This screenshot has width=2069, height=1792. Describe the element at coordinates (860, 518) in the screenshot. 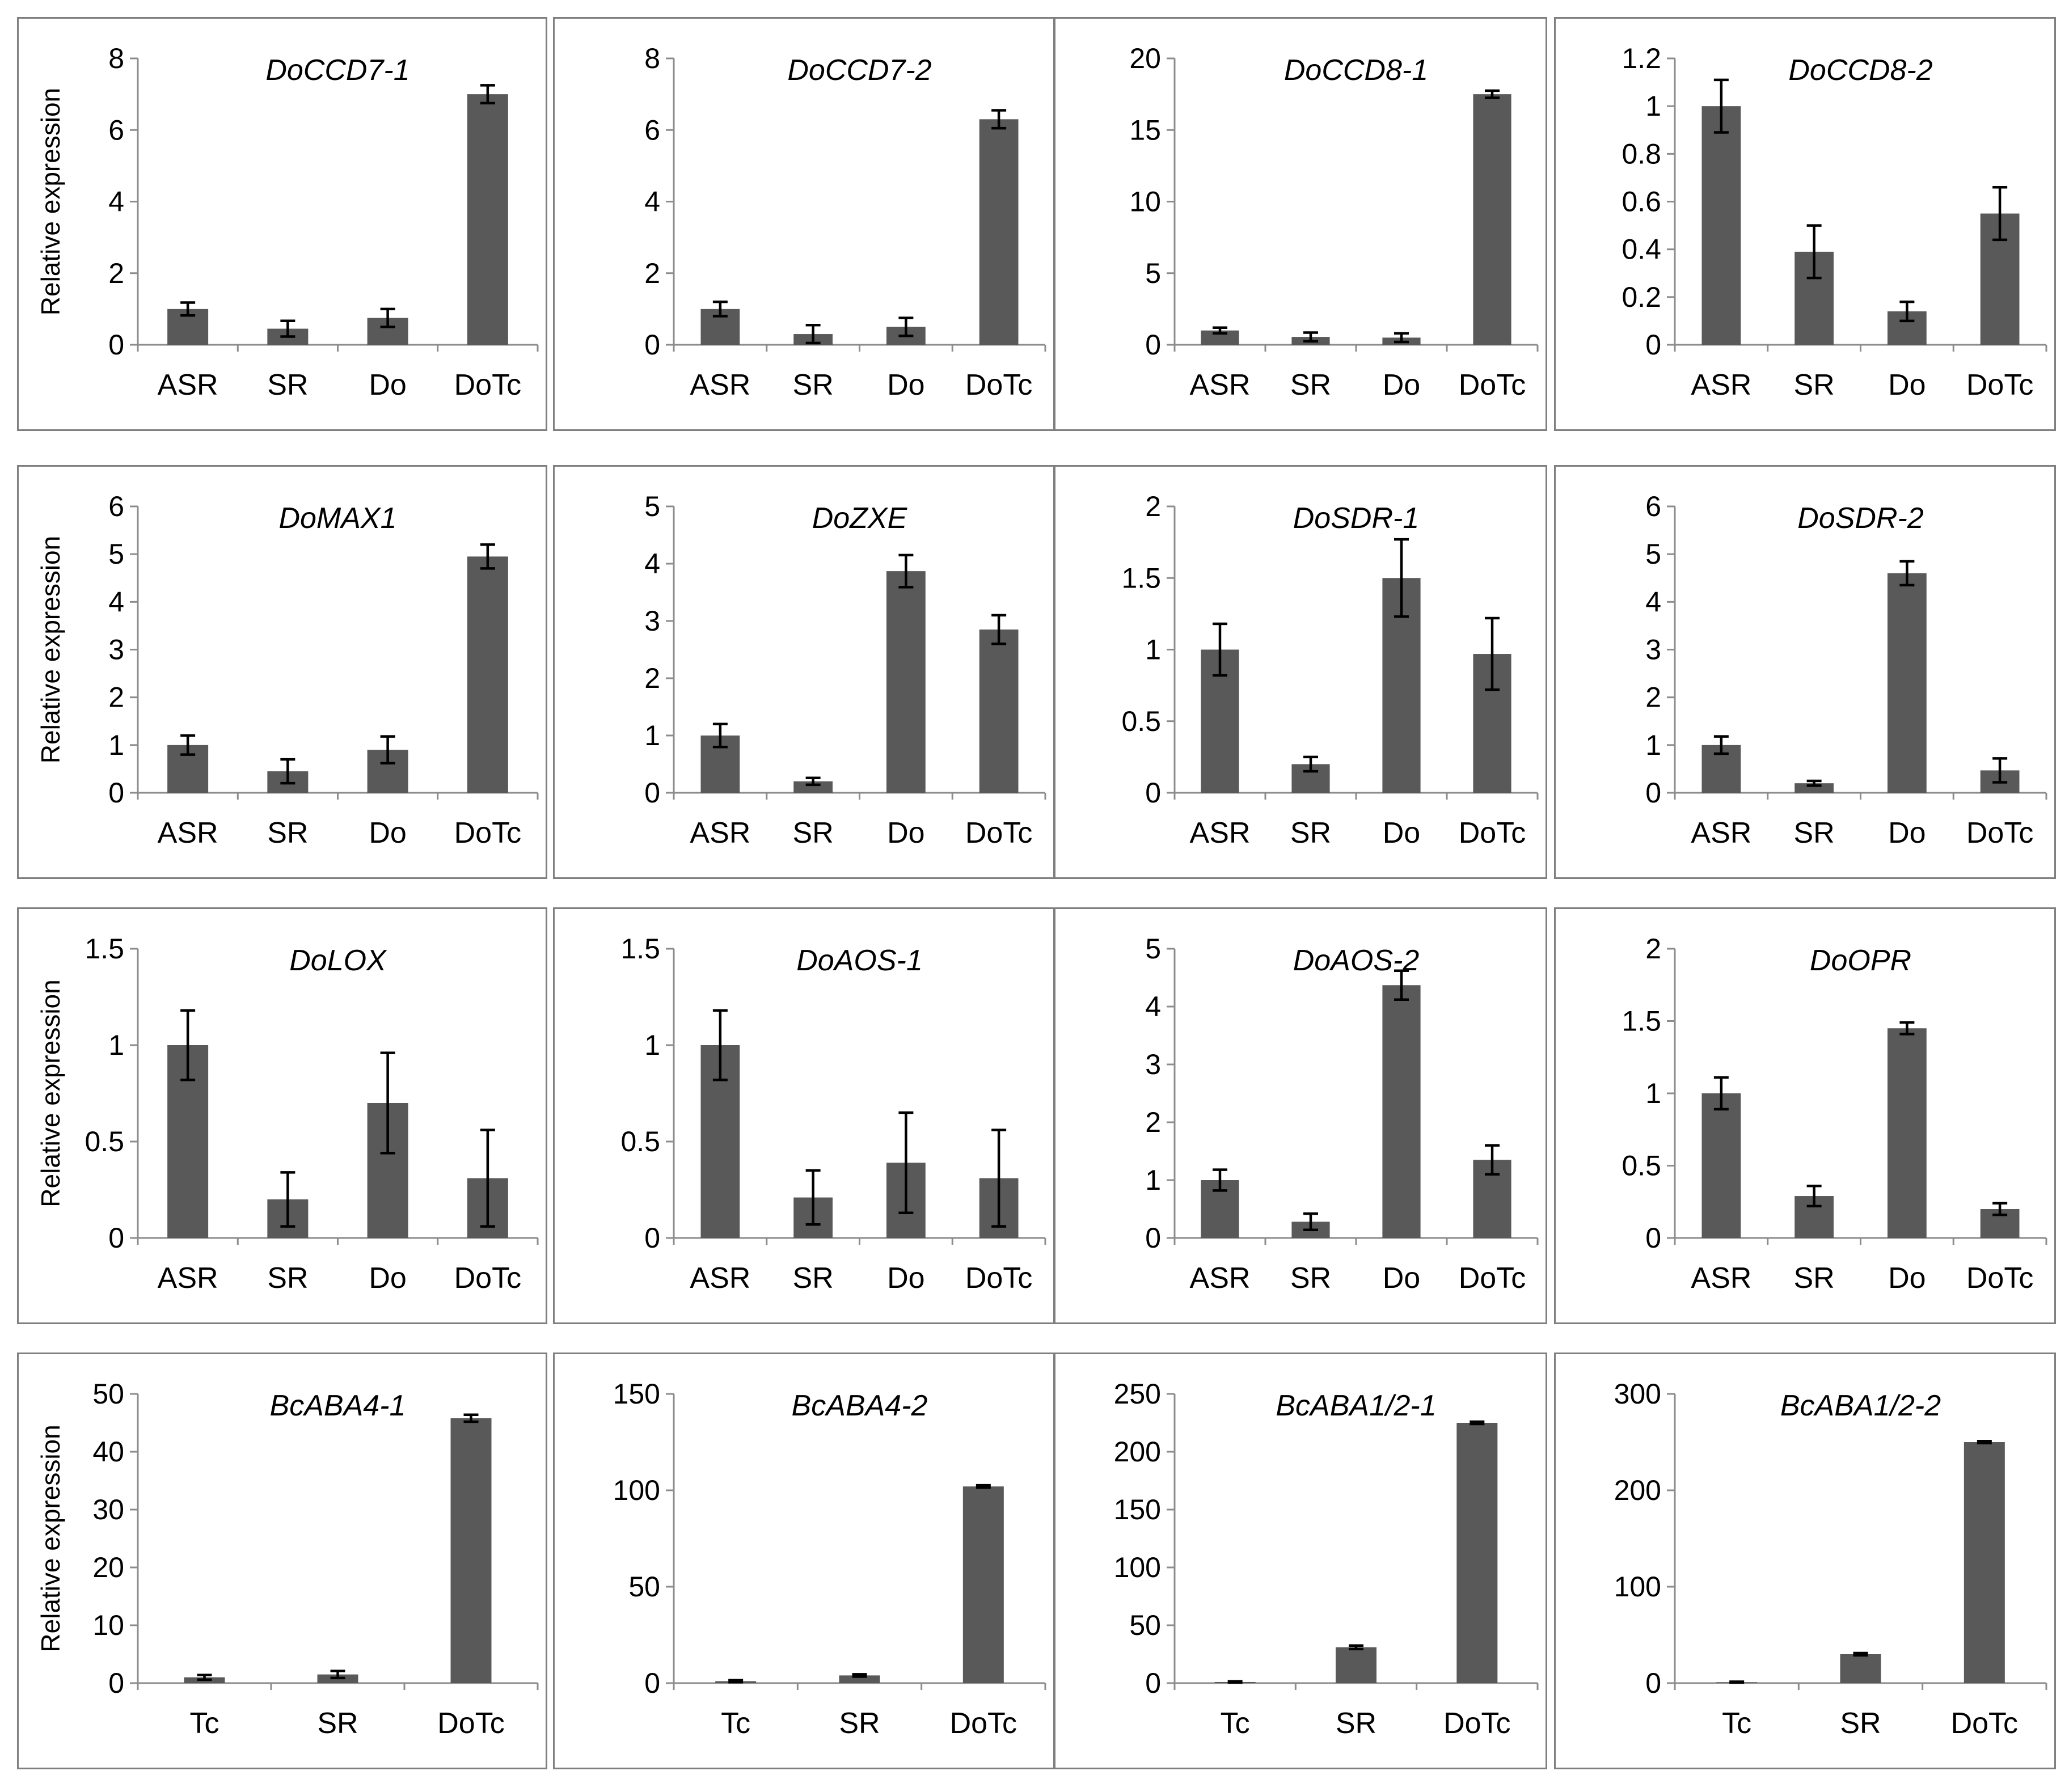

I see `chart-title: DoZXE` at that location.